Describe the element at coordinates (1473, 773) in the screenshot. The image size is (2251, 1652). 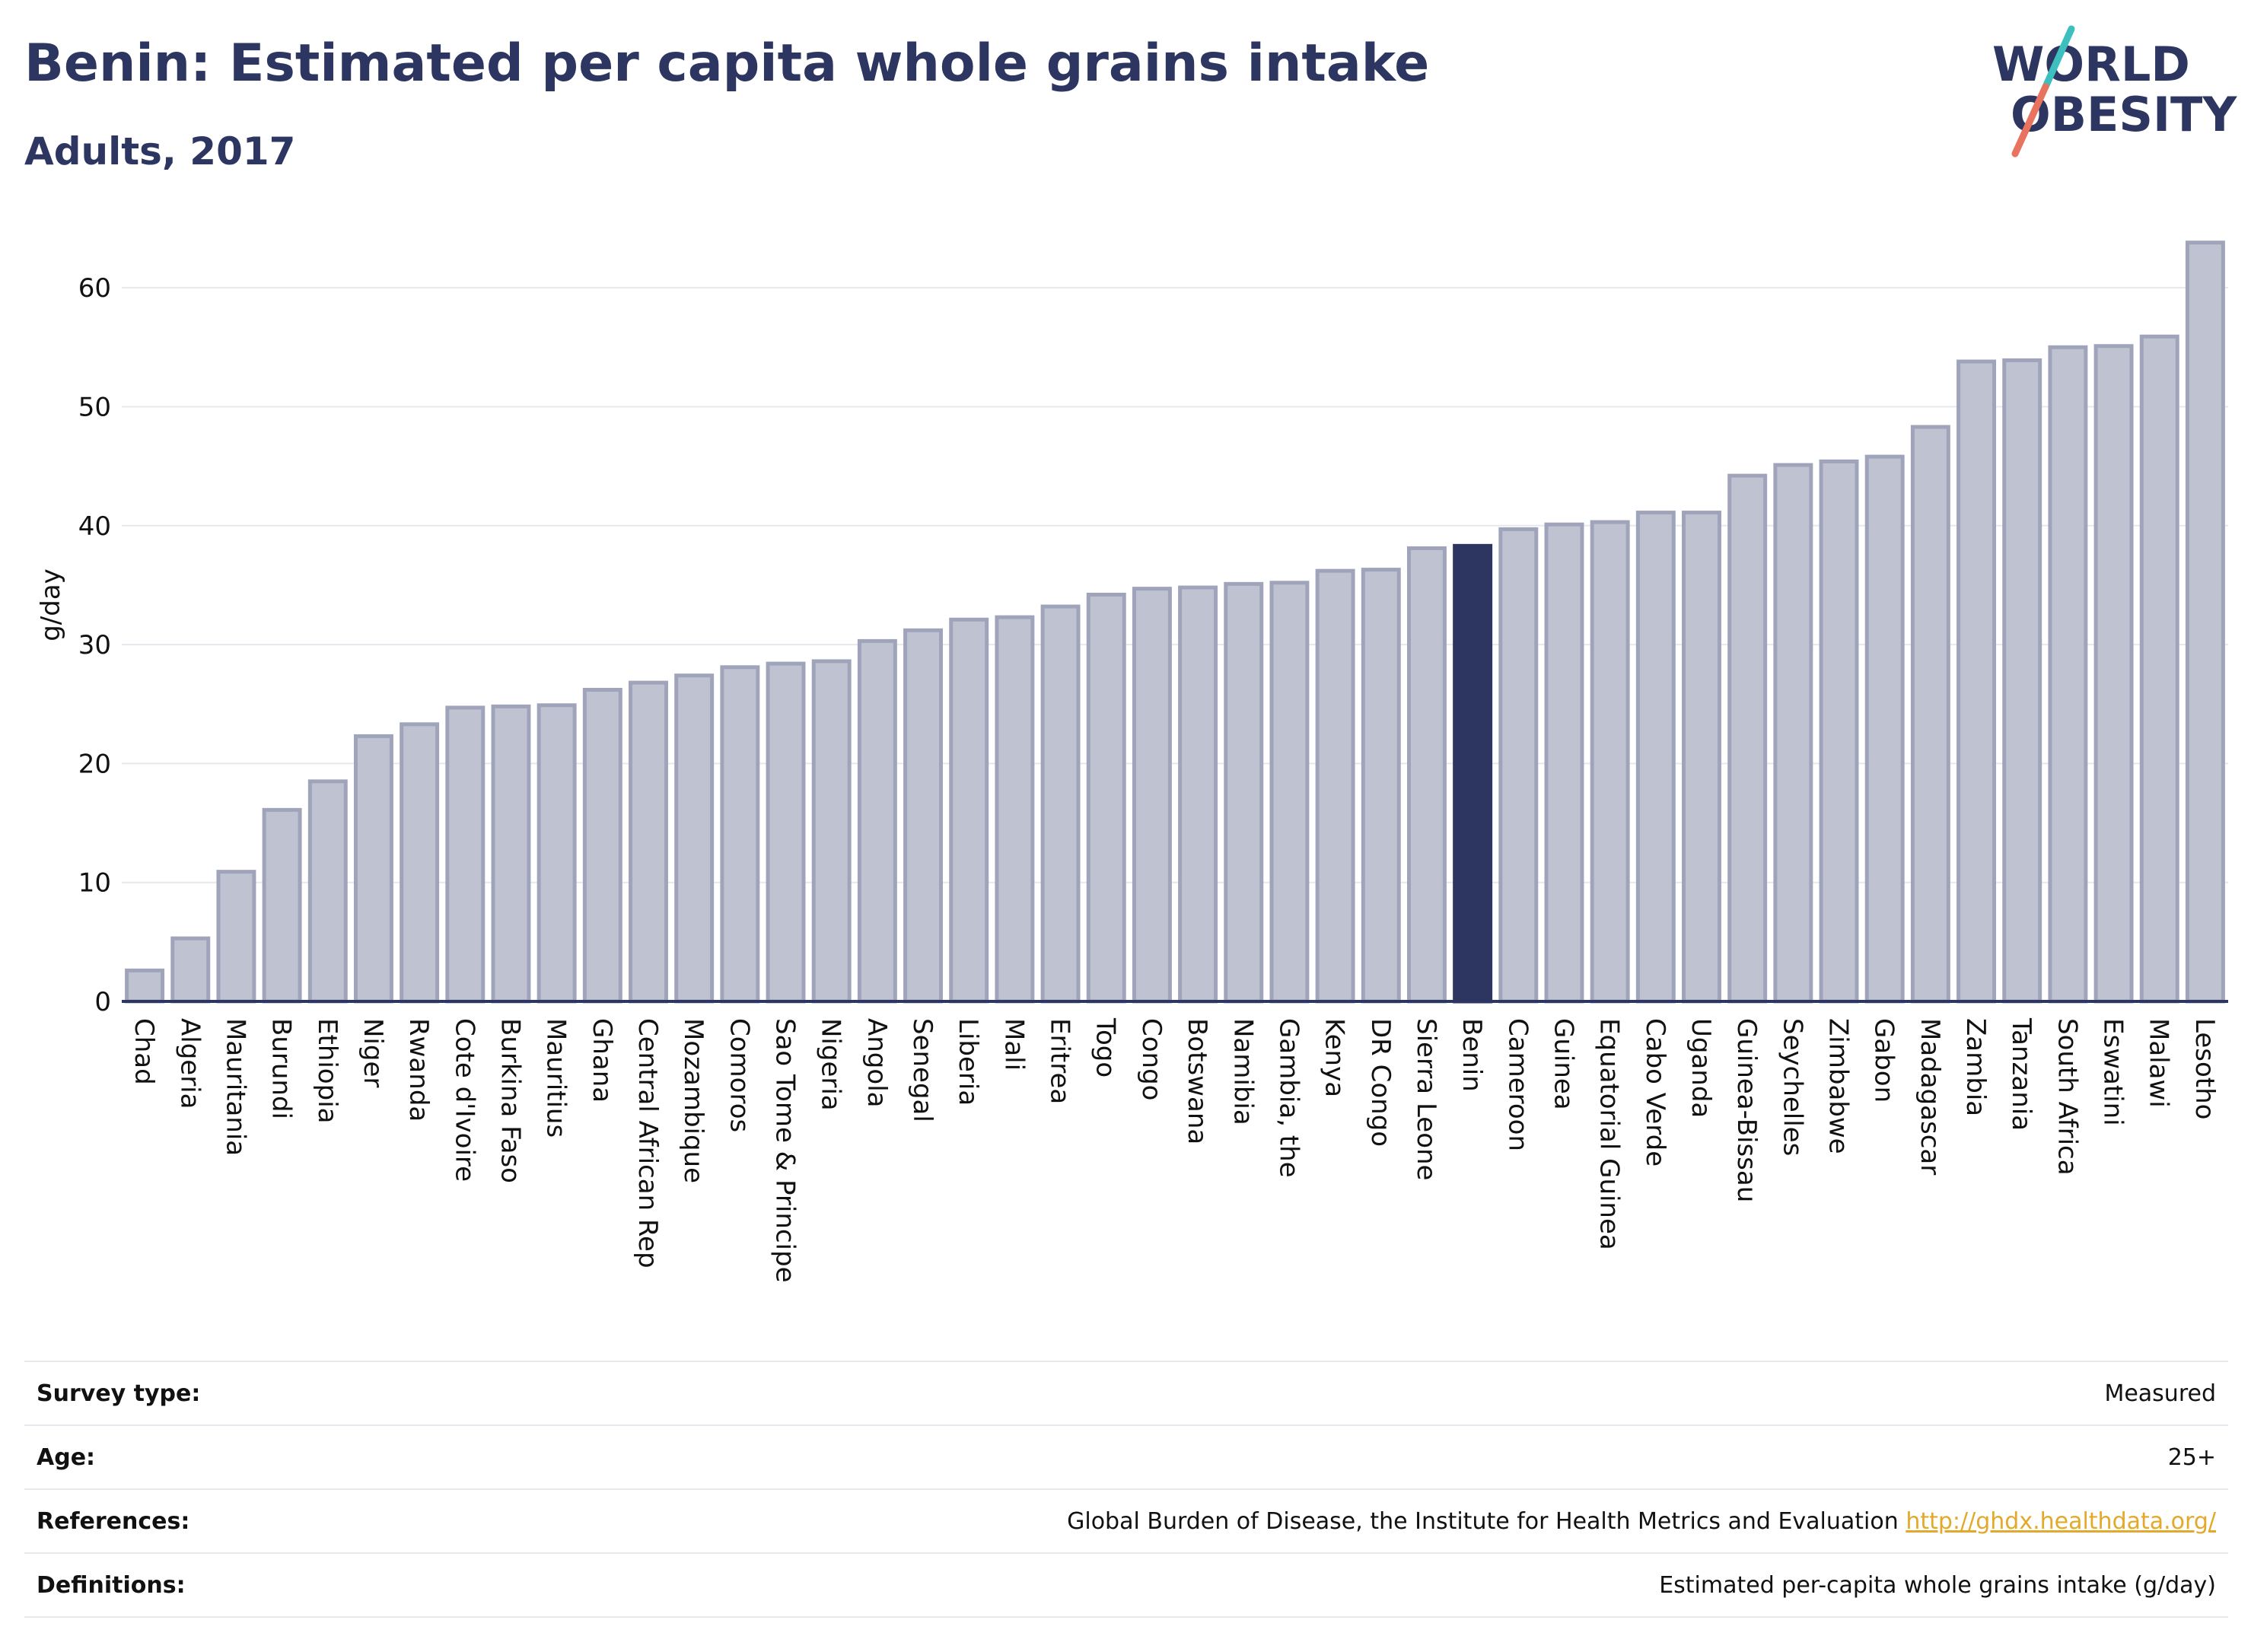
I see `bar-benin` at that location.